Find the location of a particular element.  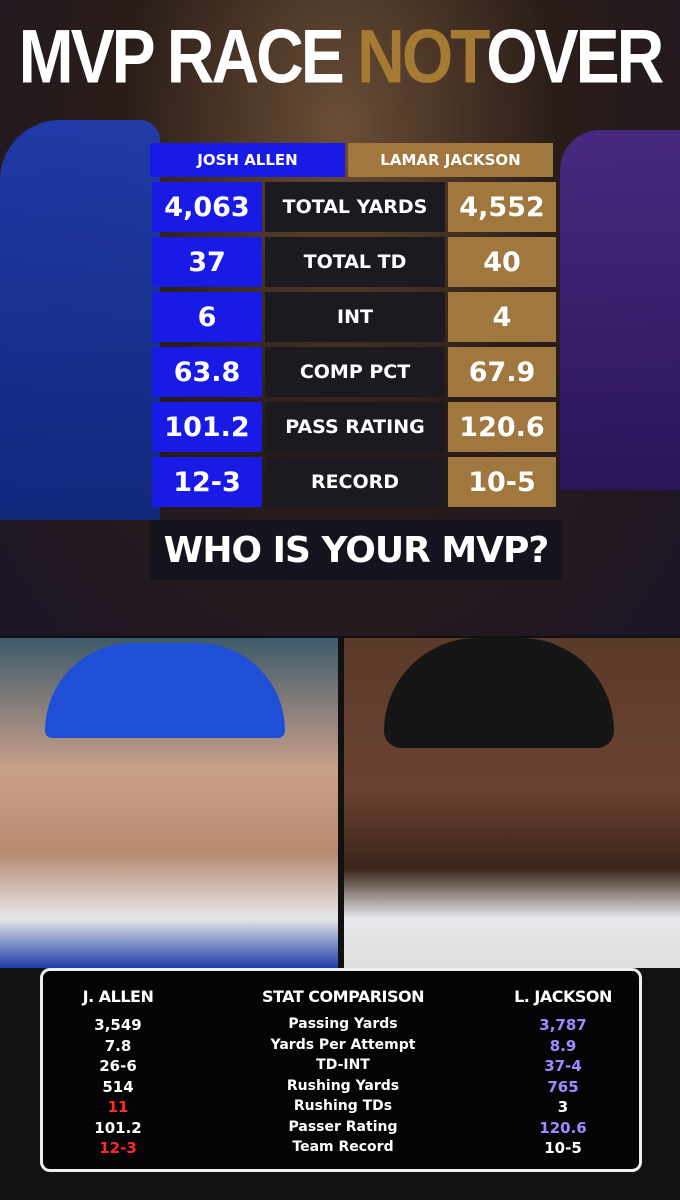

beanie is located at coordinates (499, 693).